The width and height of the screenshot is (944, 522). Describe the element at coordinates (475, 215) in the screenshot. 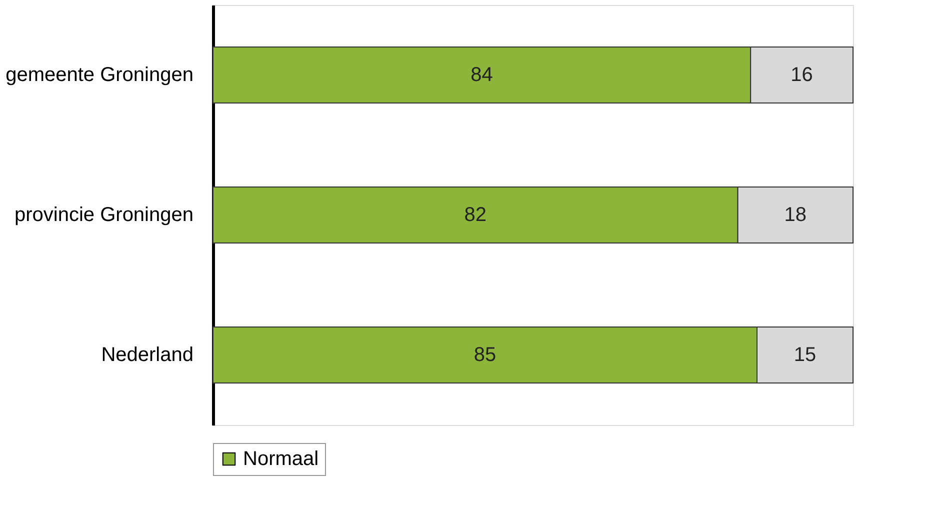

I see `data-label: 82` at that location.